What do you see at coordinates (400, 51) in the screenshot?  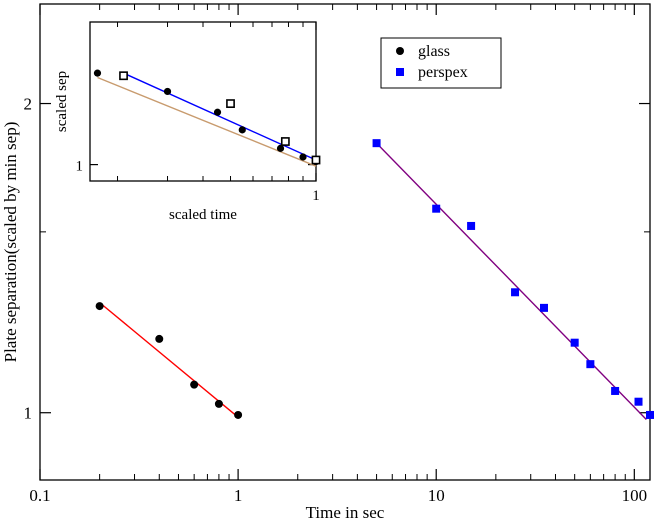 I see `legend-glass-marker` at bounding box center [400, 51].